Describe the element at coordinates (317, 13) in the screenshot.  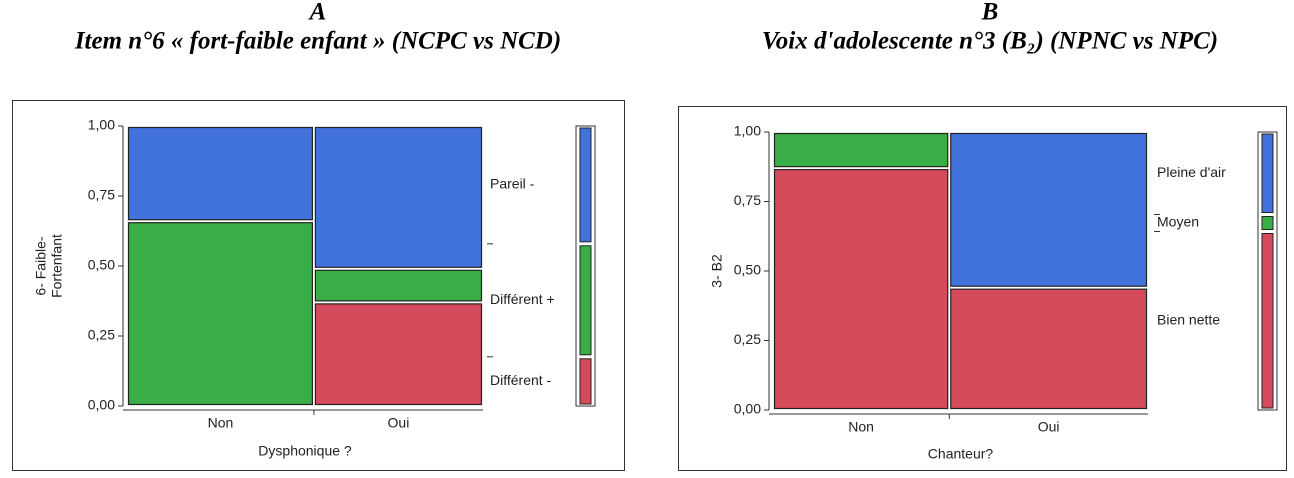
I see `panel-letter: A` at that location.